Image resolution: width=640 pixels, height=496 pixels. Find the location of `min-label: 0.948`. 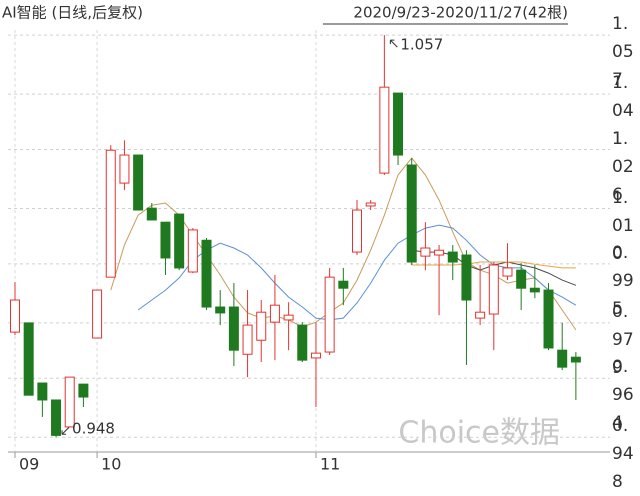

min-label: 0.948 is located at coordinates (93, 429).